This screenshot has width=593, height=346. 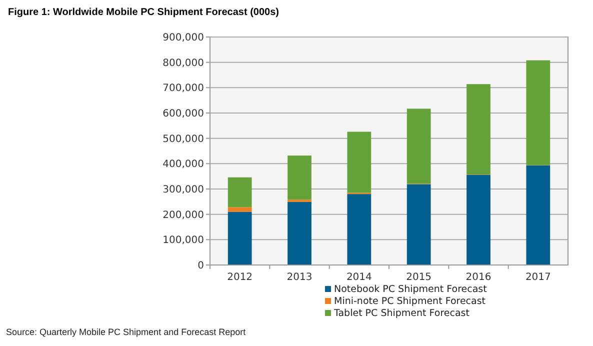 I want to click on x-tick-label: 2014, so click(x=359, y=277).